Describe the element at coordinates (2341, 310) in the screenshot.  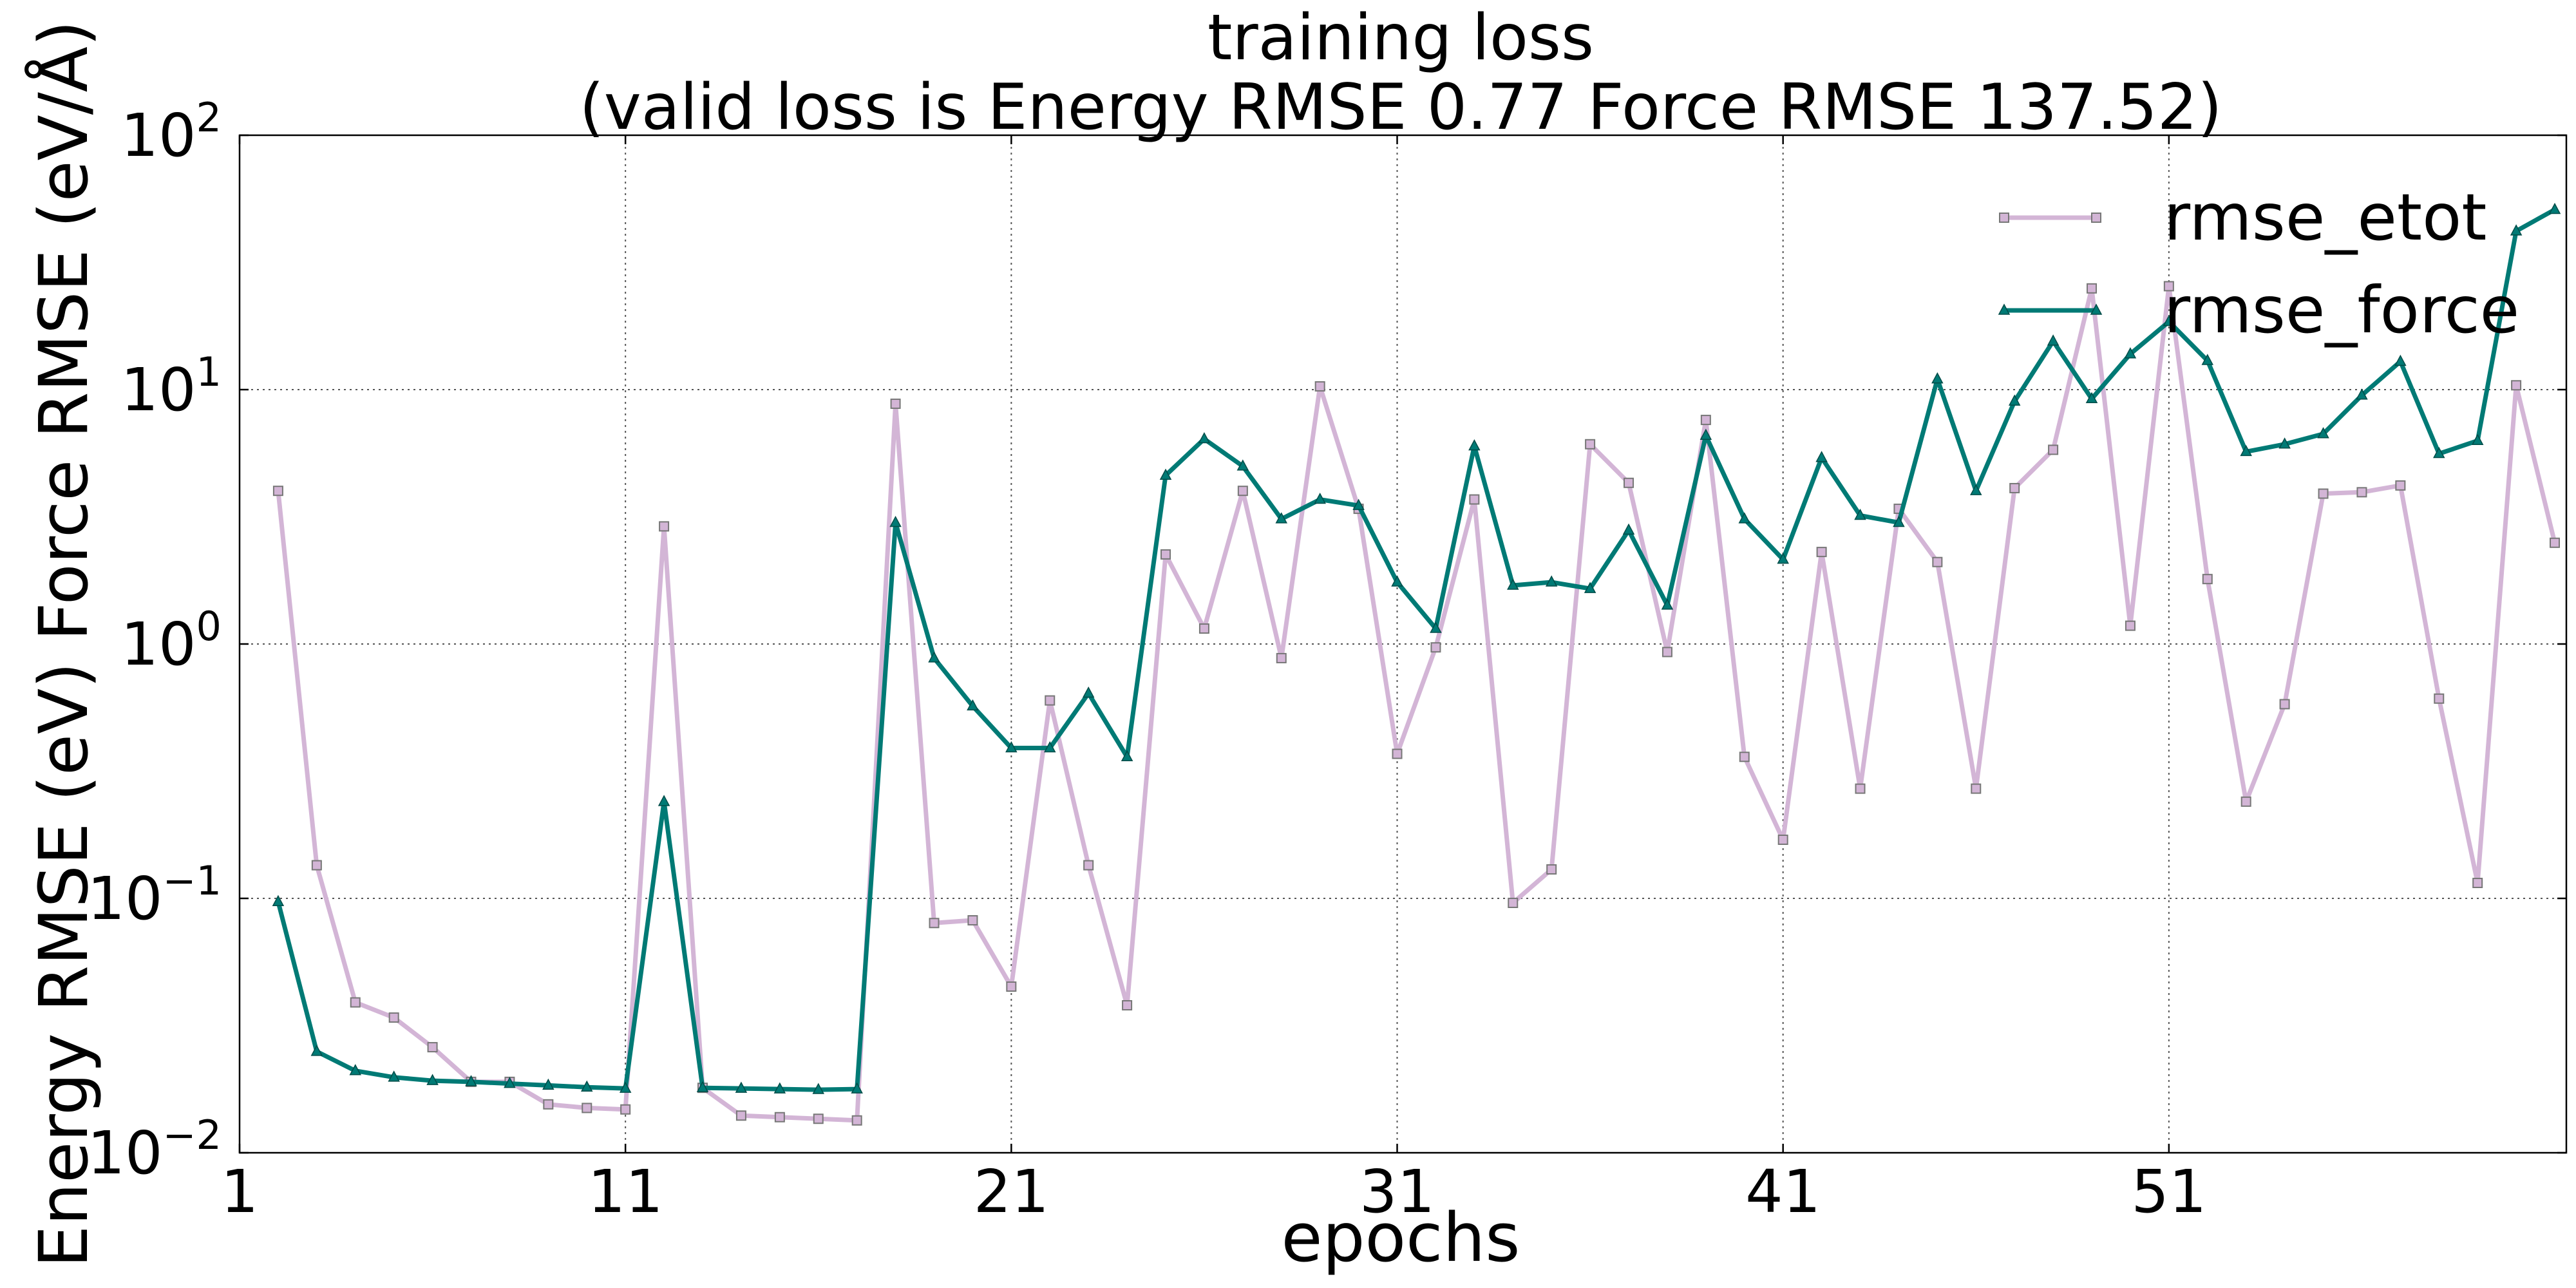
I see `legend-label: rmse_force` at that location.